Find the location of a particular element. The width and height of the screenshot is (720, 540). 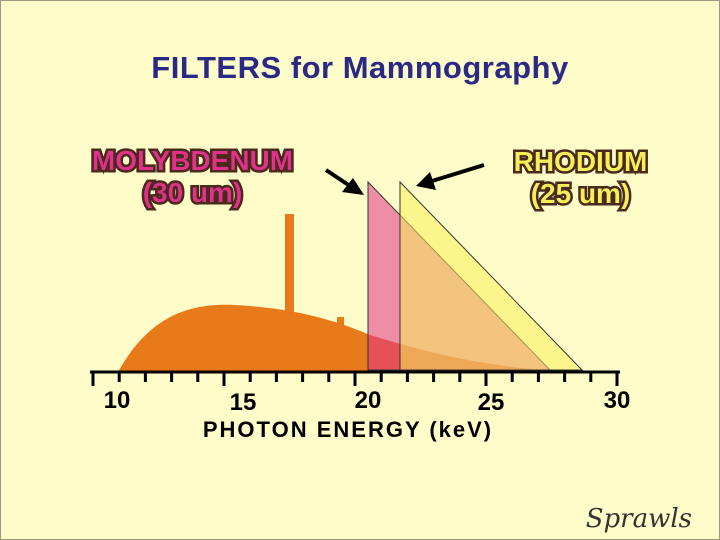

molybdenum-label: MOLYBDENUM (30 um) is located at coordinates (192, 177).